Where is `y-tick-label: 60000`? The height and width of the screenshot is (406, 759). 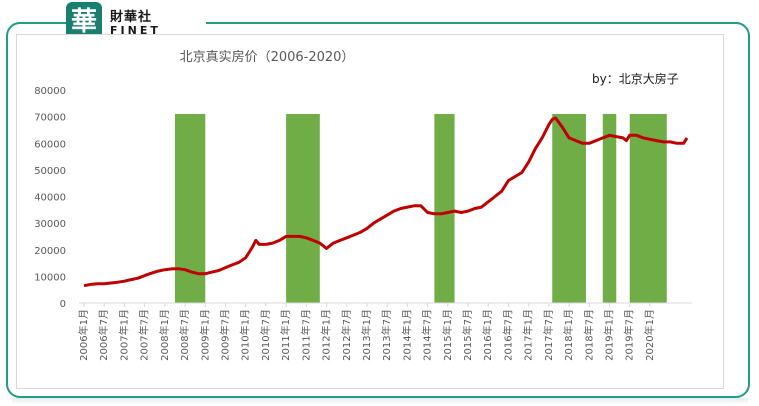
y-tick-label: 60000 is located at coordinates (50, 144).